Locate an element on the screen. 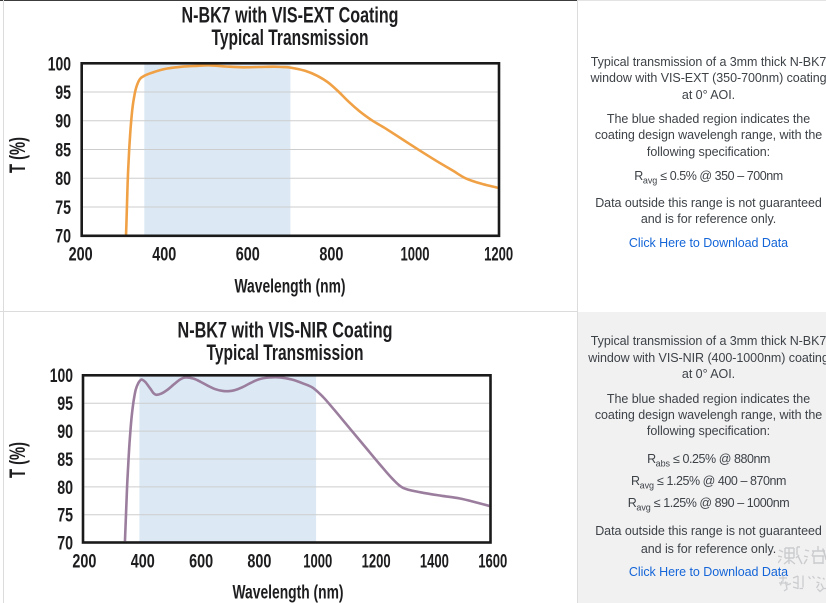 This screenshot has height=603, width=826. svg-text: N-BK7 with VIS-EXT Coating is located at coordinates (290, 14).